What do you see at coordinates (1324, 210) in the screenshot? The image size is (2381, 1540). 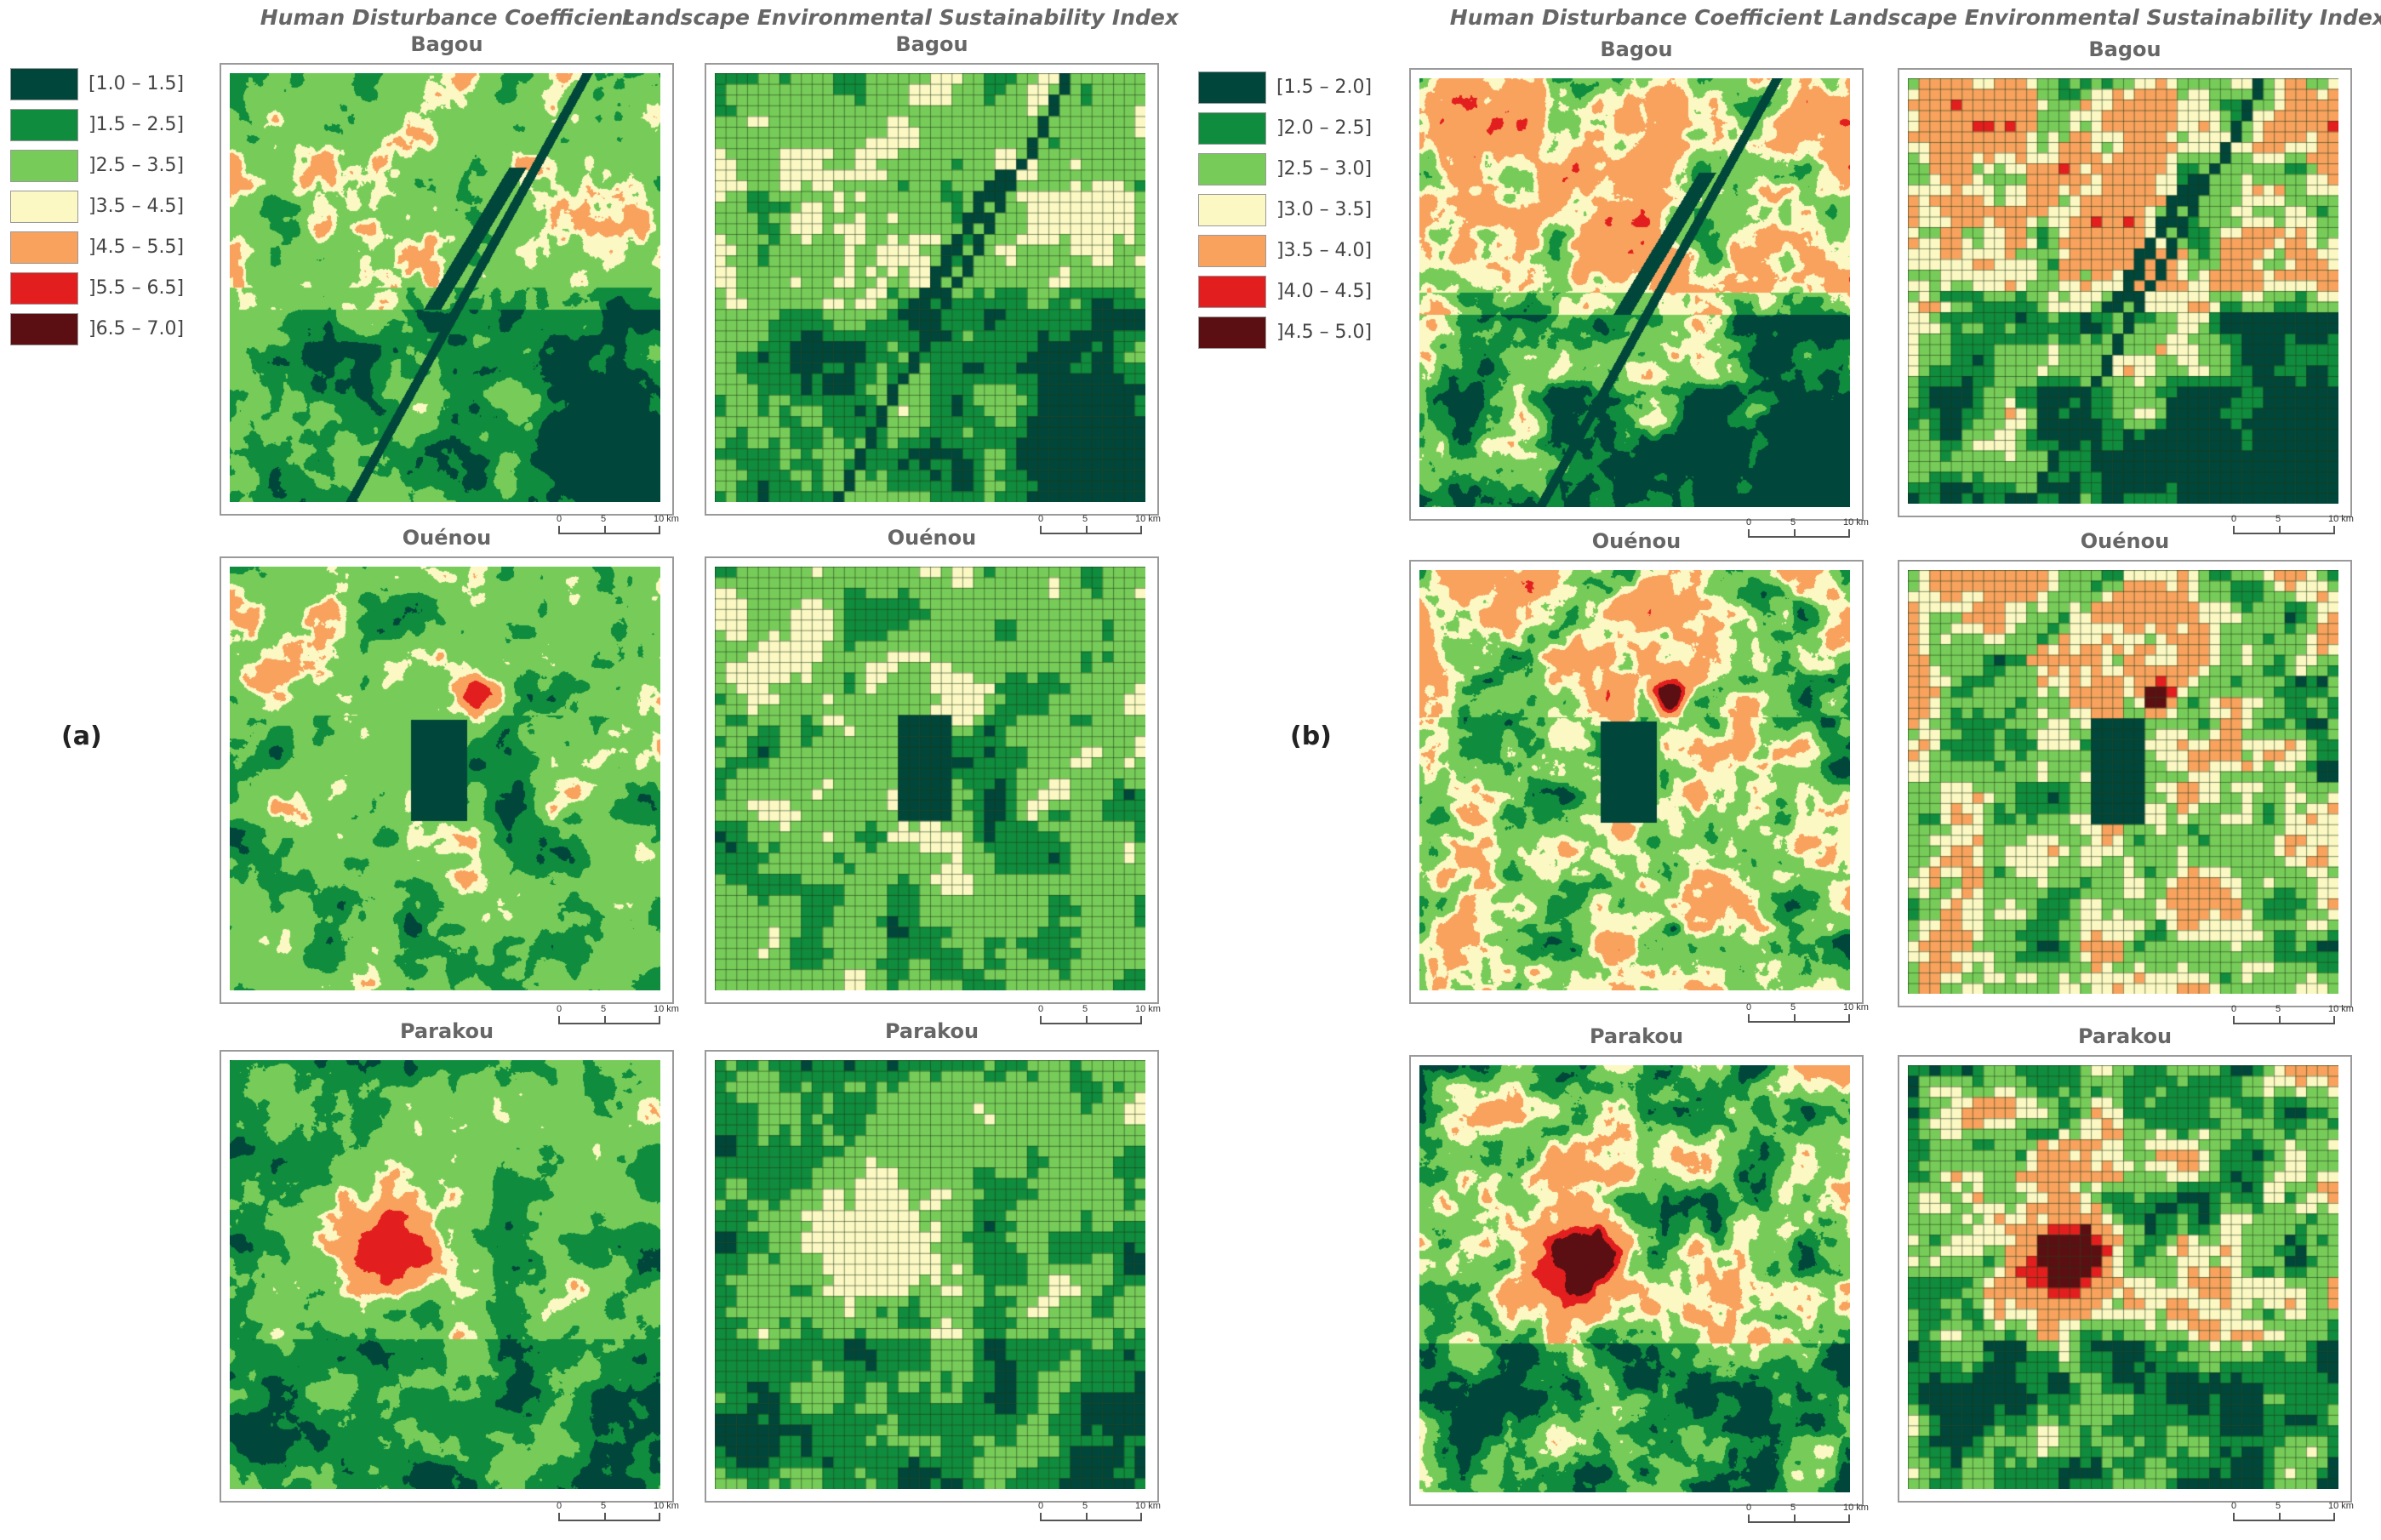 I see `legend-label: ]3.0 – 3.5]` at bounding box center [1324, 210].